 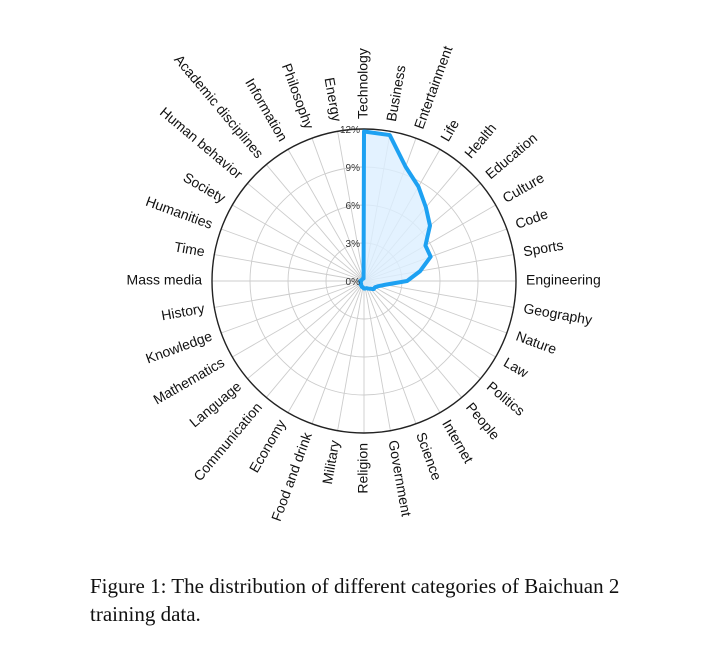 What do you see at coordinates (205, 187) in the screenshot?
I see `category-label: Society` at bounding box center [205, 187].